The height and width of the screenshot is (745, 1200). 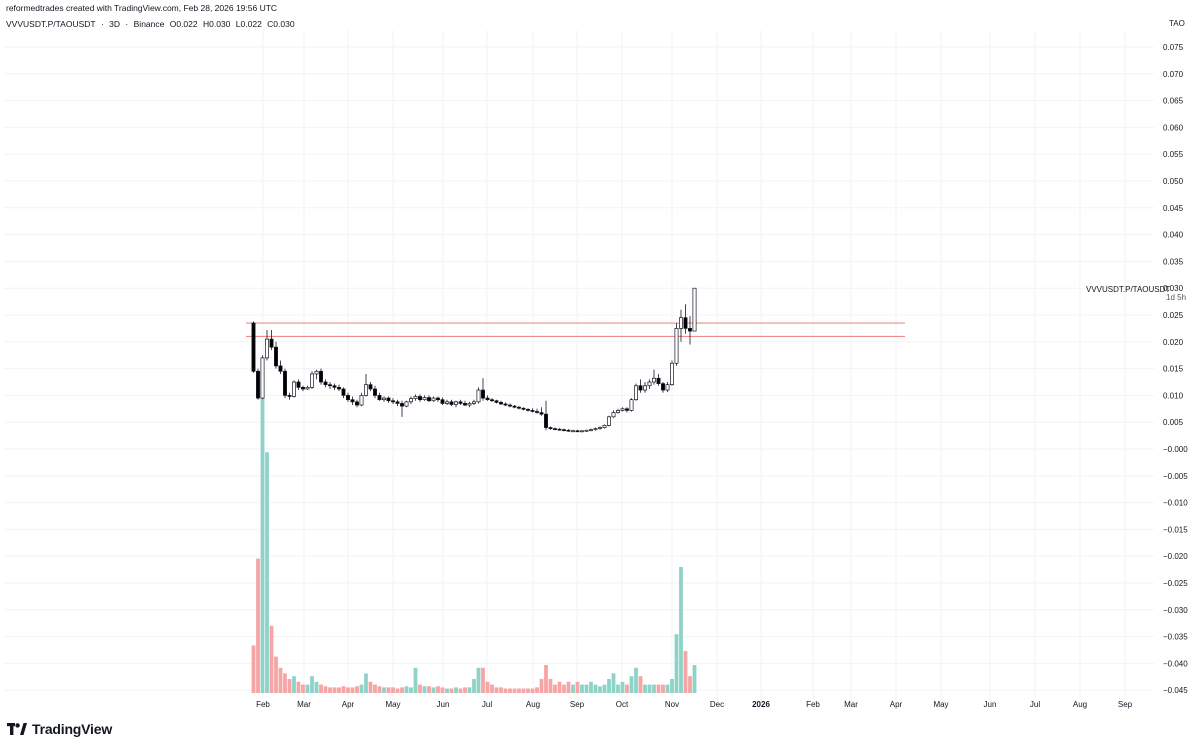 What do you see at coordinates (1173, 154) in the screenshot?
I see `price-axis-tick-label: 0.055` at bounding box center [1173, 154].